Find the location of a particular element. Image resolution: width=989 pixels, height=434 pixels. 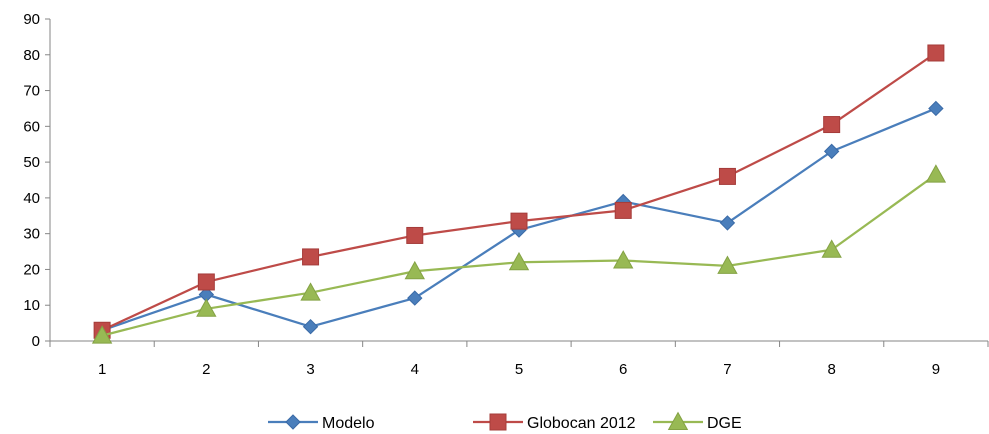

x-tick-label: 9 is located at coordinates (936, 369).